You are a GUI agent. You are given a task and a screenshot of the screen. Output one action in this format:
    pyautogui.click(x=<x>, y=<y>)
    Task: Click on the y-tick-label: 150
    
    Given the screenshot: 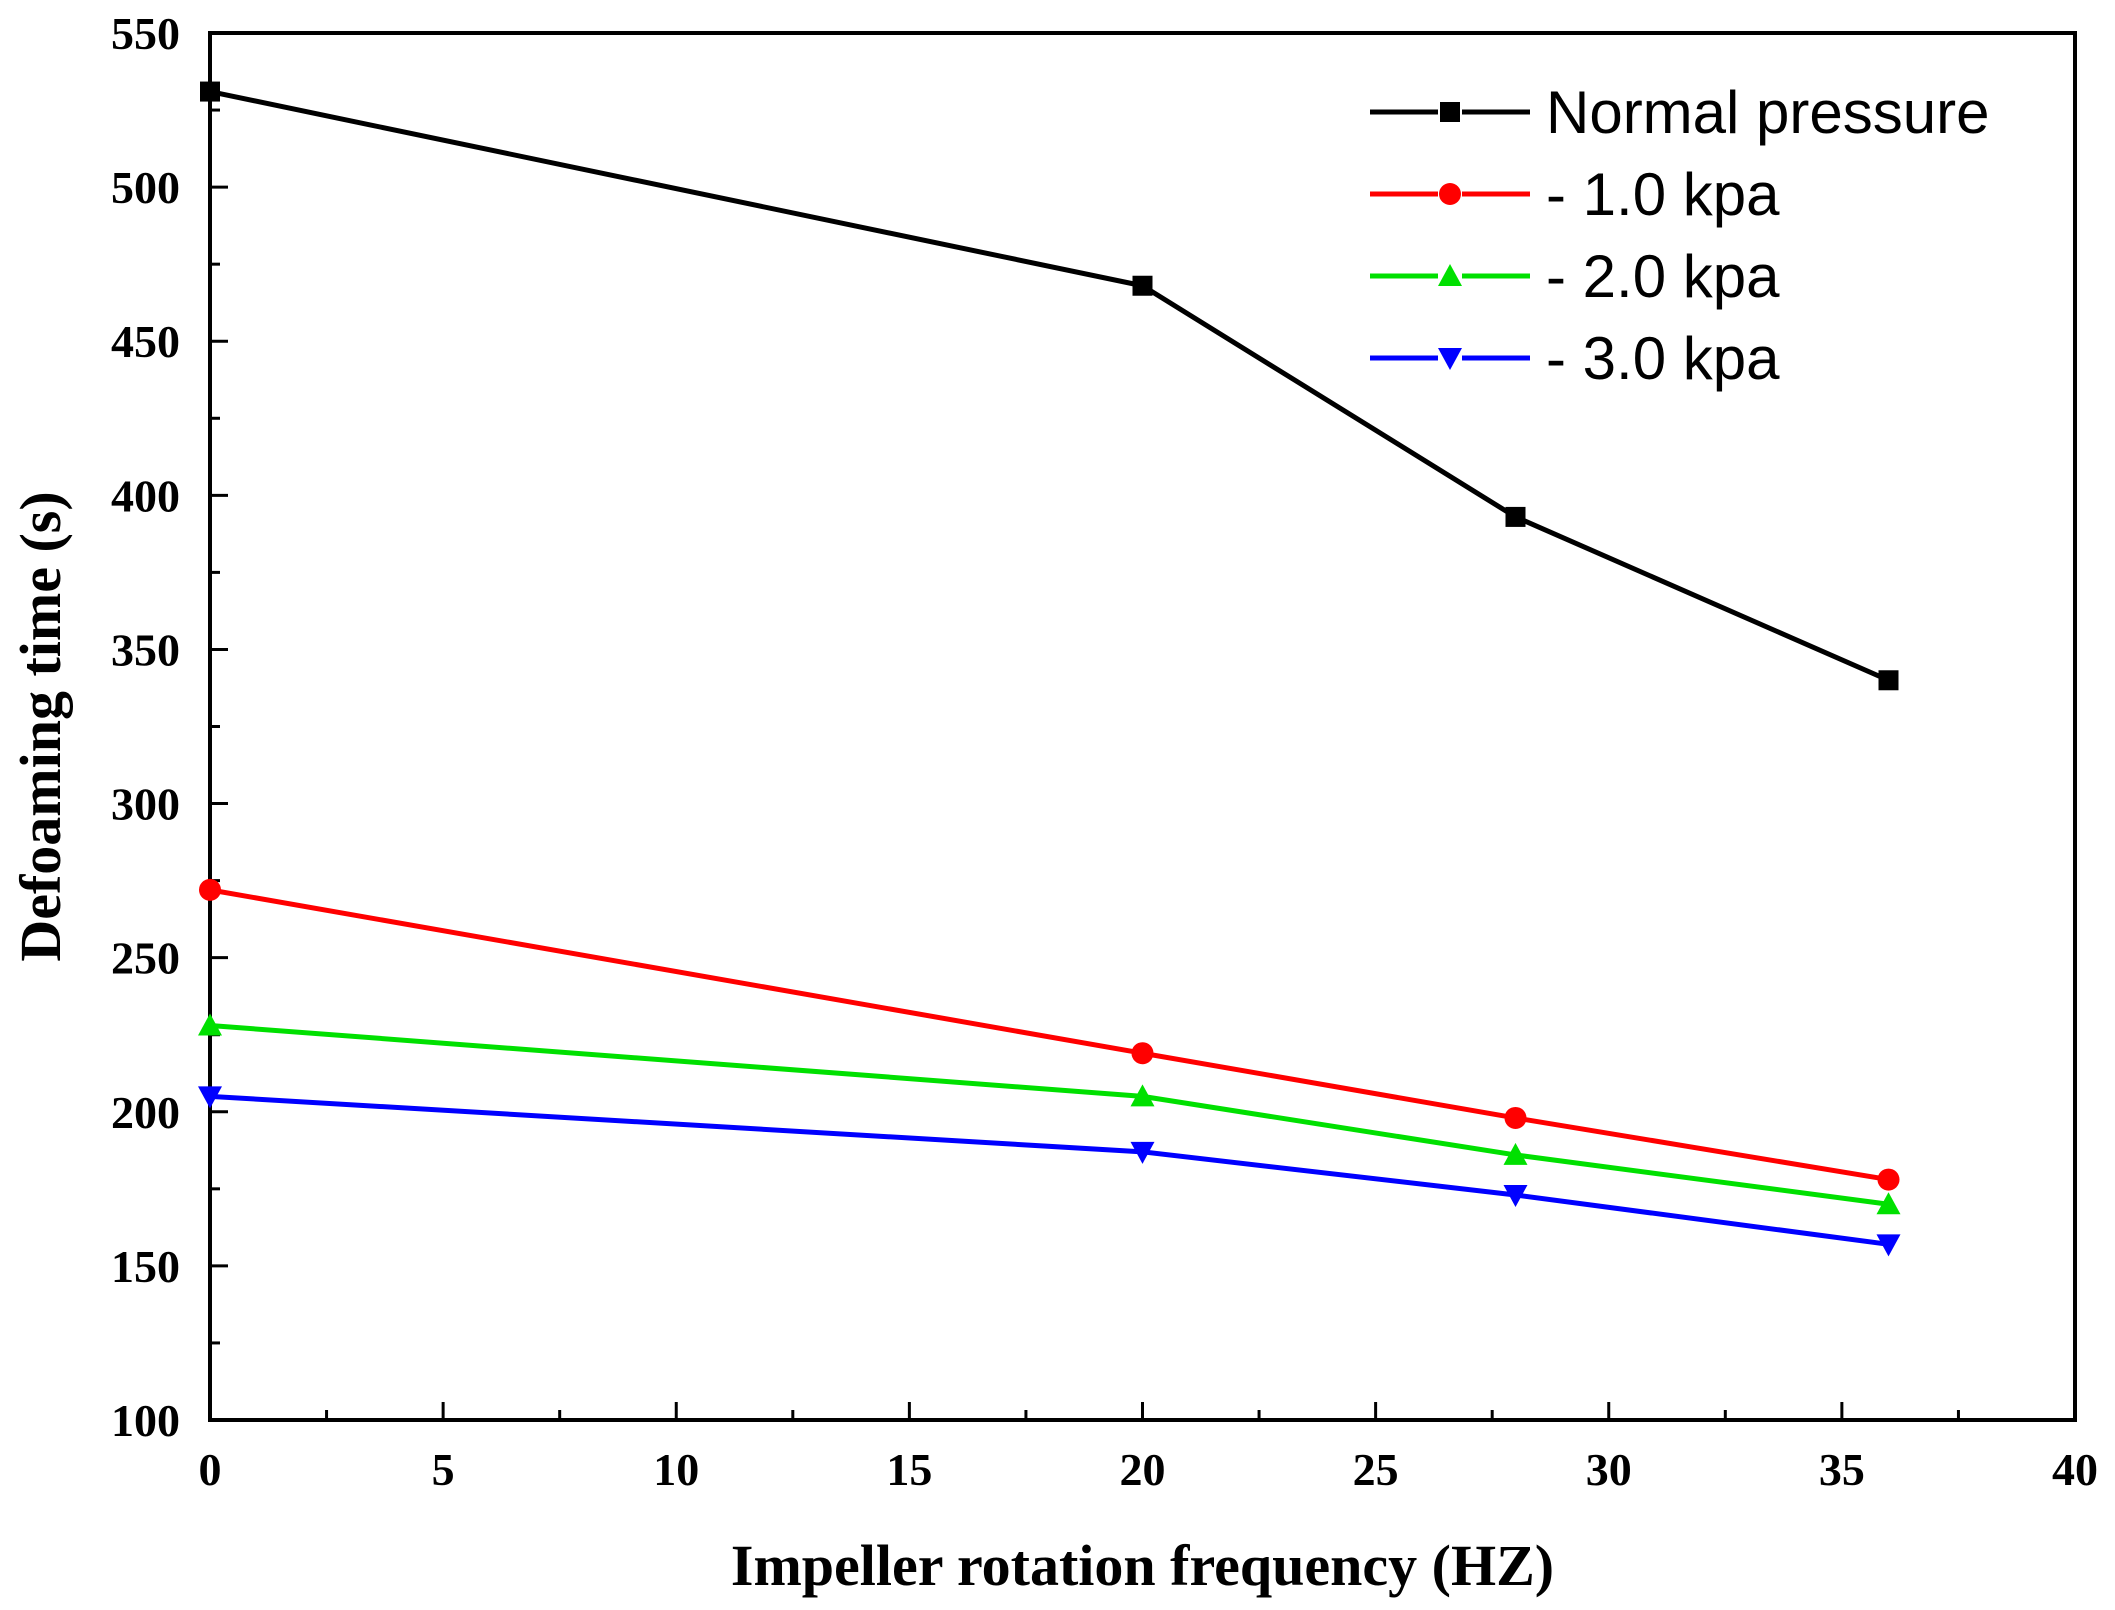 What is the action you would take?
    pyautogui.click(x=145, y=1266)
    